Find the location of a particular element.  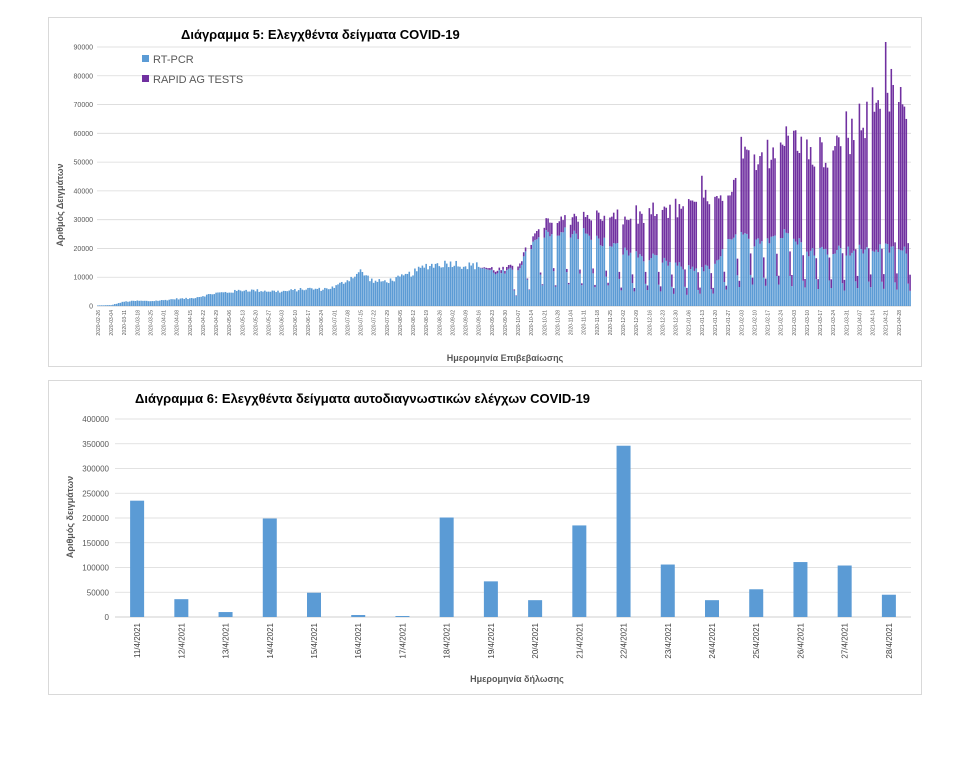

x-tick-label: 17/4/2021 is located at coordinates (402, 640).